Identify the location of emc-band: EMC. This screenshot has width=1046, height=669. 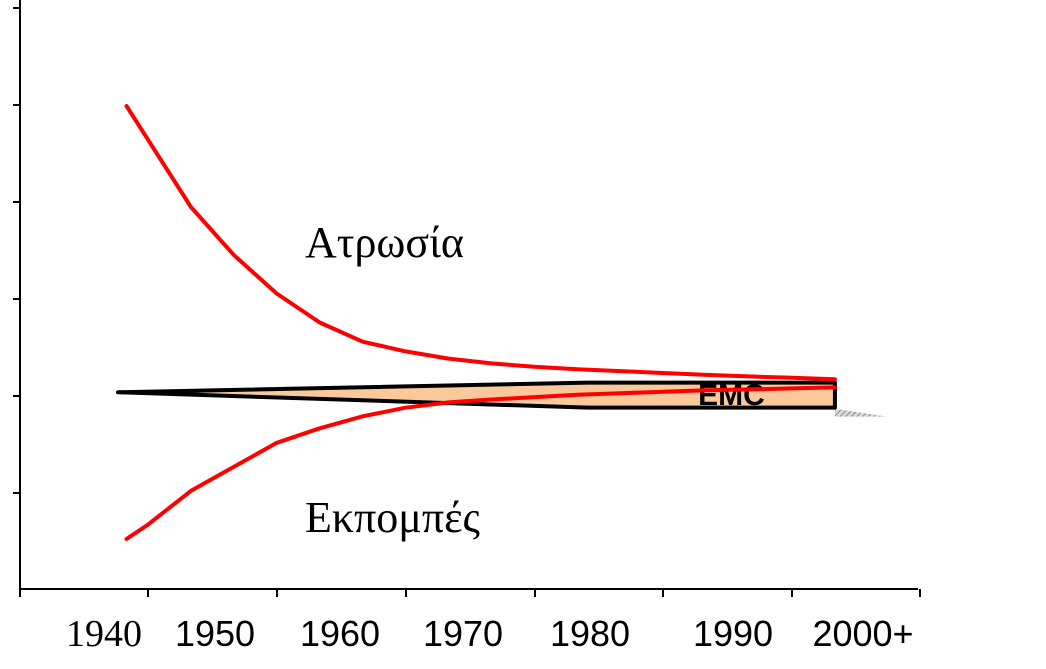
(501, 398).